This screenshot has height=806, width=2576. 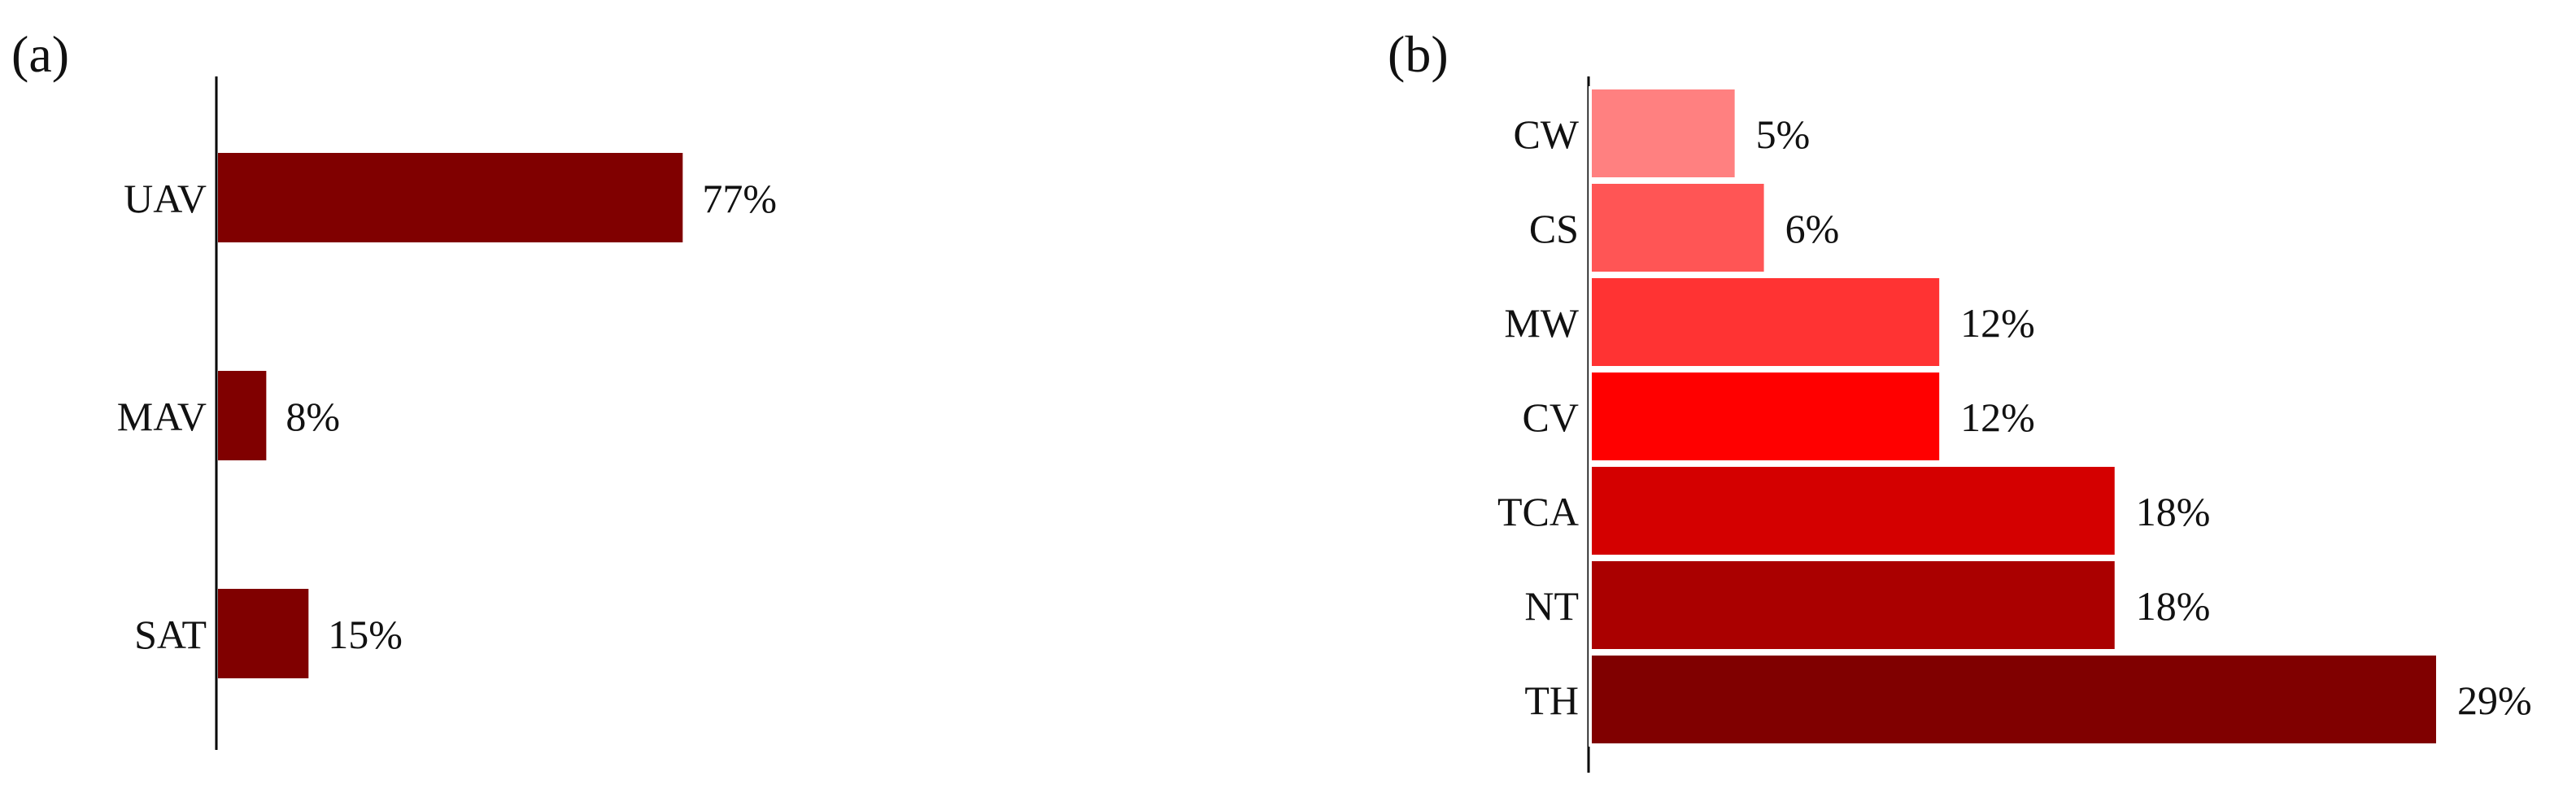 I want to click on panel-b-tca-bar, so click(x=1853, y=511).